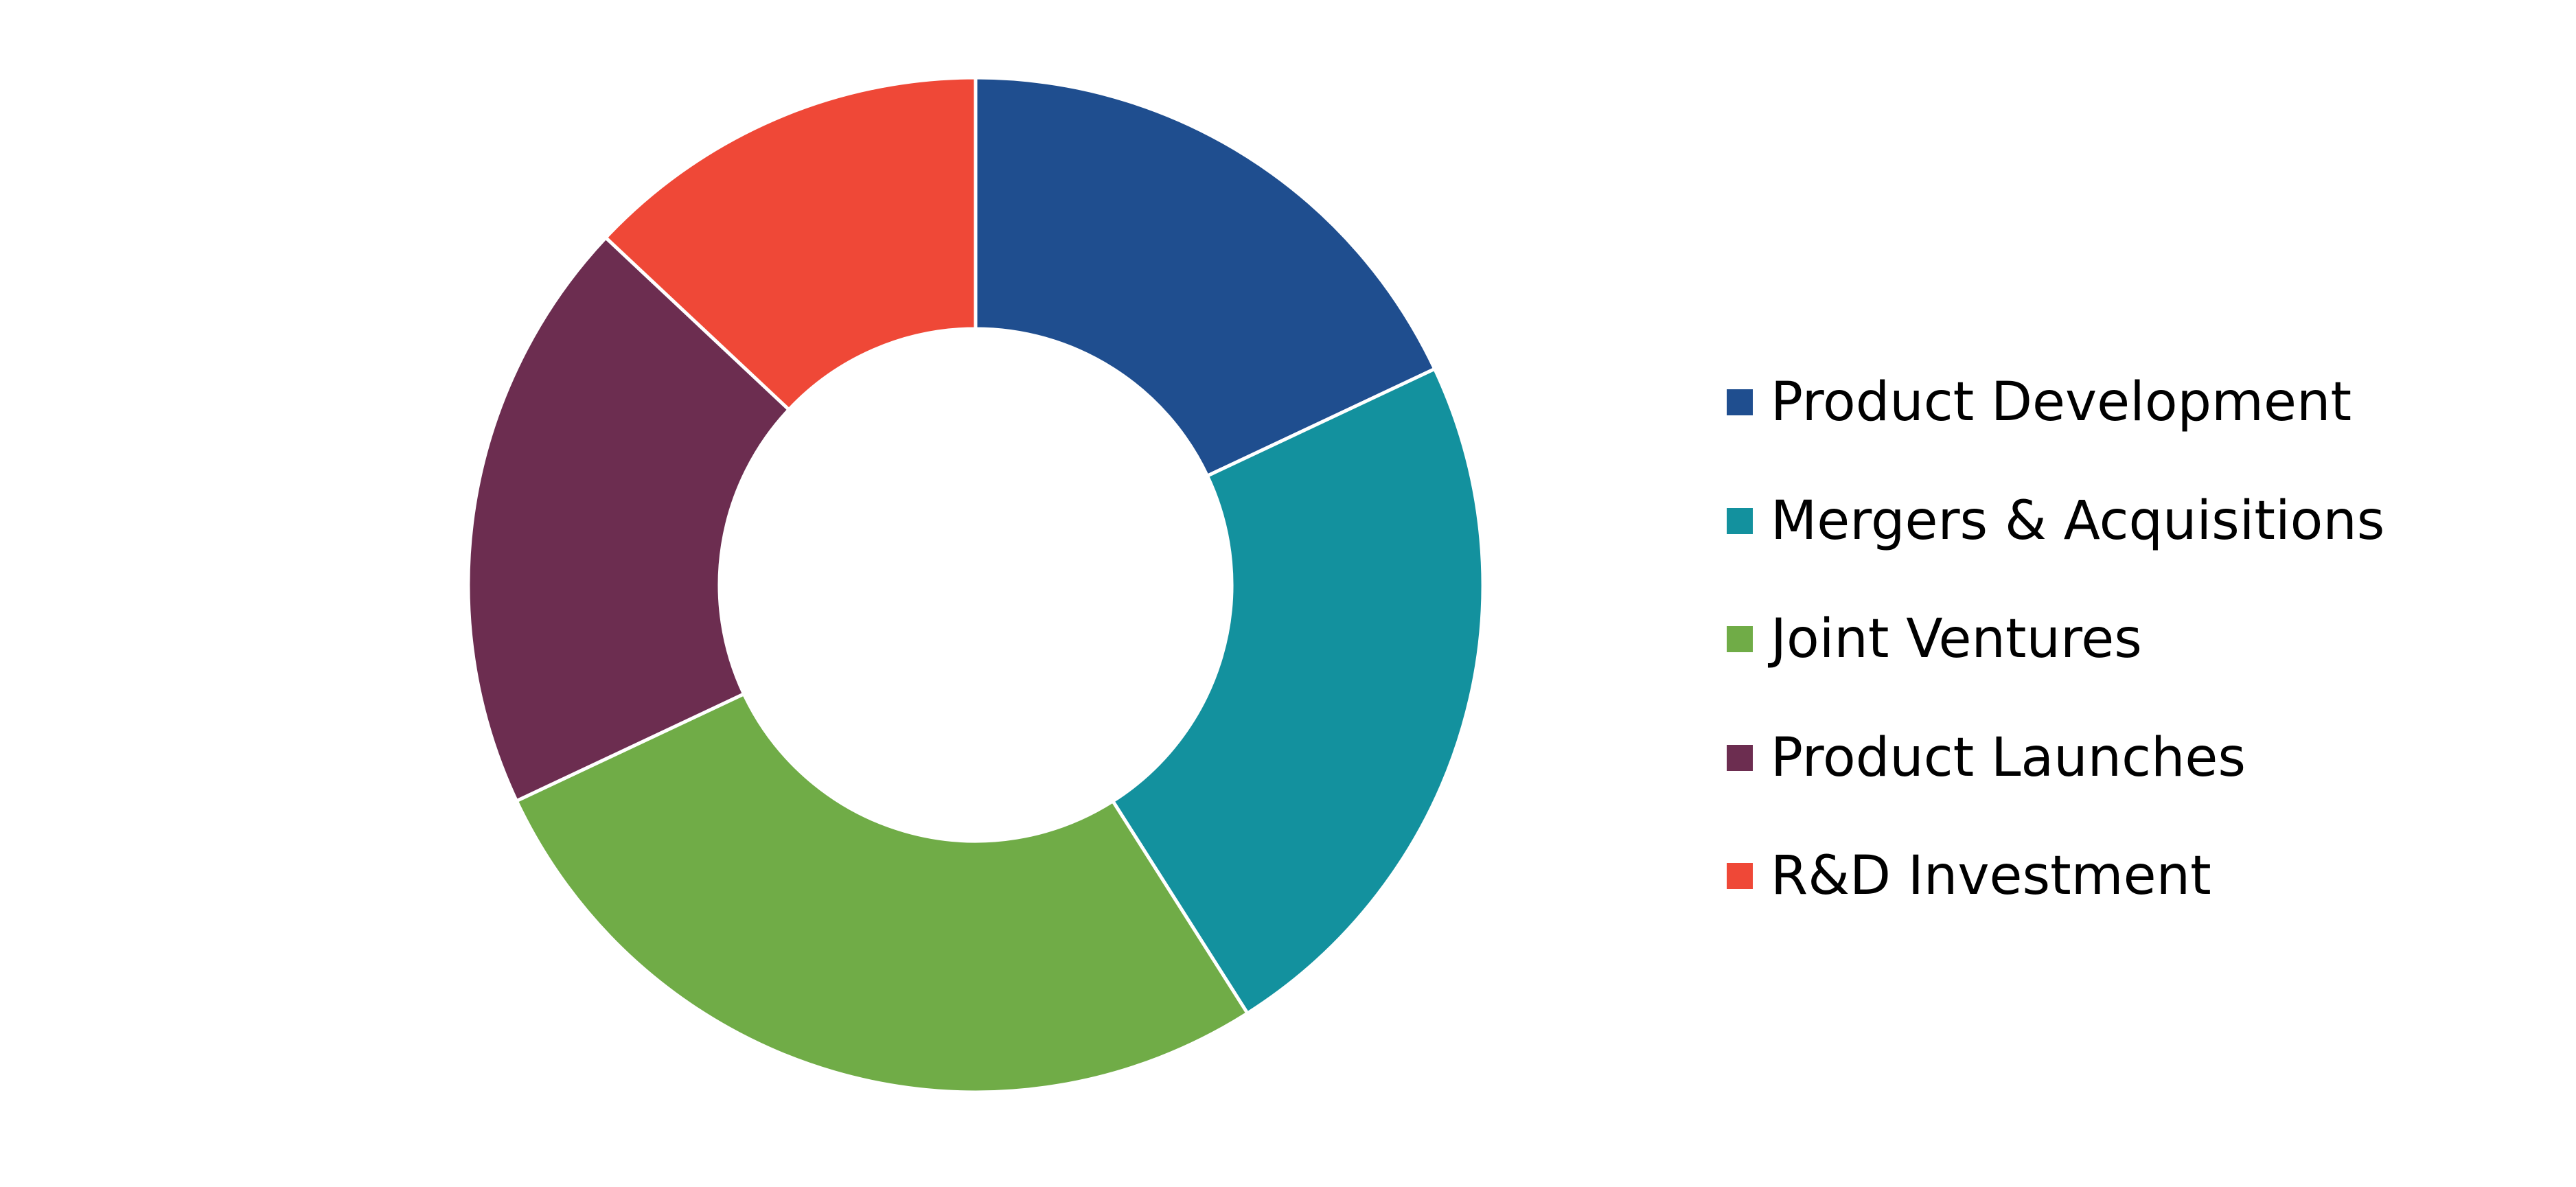  What do you see at coordinates (629, 519) in the screenshot?
I see `donut-slice-product-launches` at bounding box center [629, 519].